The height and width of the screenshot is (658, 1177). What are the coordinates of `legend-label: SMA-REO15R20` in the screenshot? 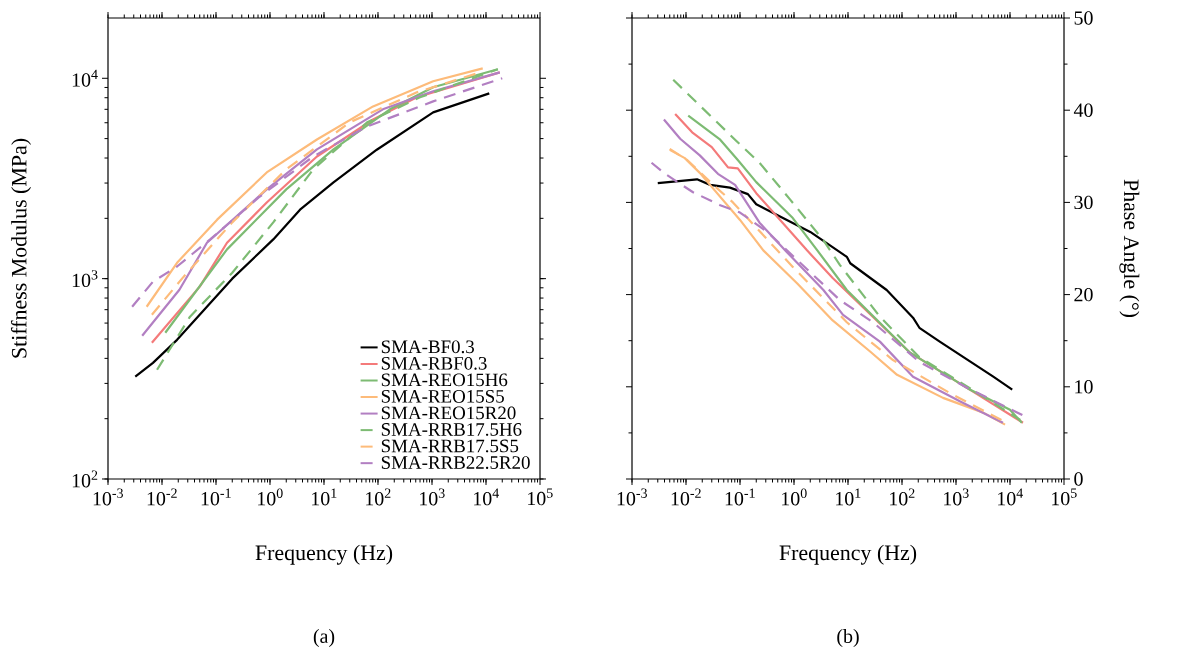 It's located at (448, 413).